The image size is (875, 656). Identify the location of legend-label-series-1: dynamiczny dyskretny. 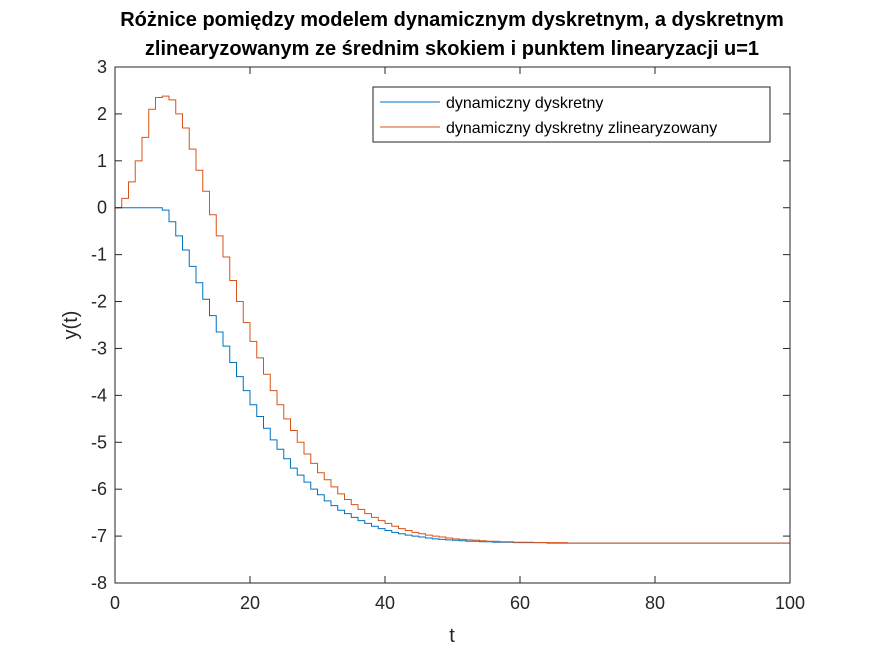
(524, 103).